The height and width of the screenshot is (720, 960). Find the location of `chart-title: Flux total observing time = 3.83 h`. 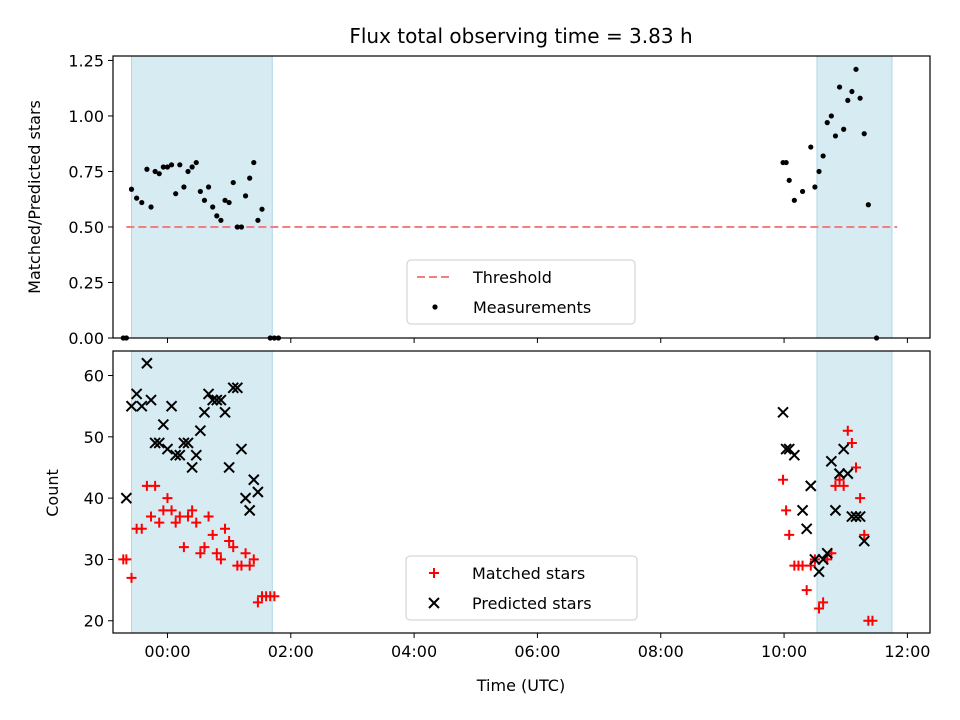

chart-title: Flux total observing time = 3.83 h is located at coordinates (520, 36).